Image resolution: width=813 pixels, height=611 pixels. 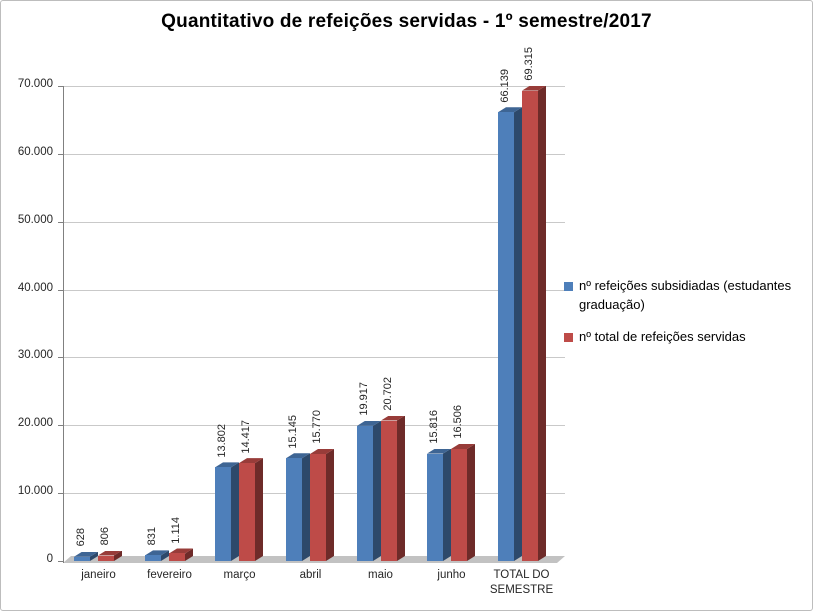 What do you see at coordinates (35, 152) in the screenshot?
I see `y-axis-label: 60.000` at bounding box center [35, 152].